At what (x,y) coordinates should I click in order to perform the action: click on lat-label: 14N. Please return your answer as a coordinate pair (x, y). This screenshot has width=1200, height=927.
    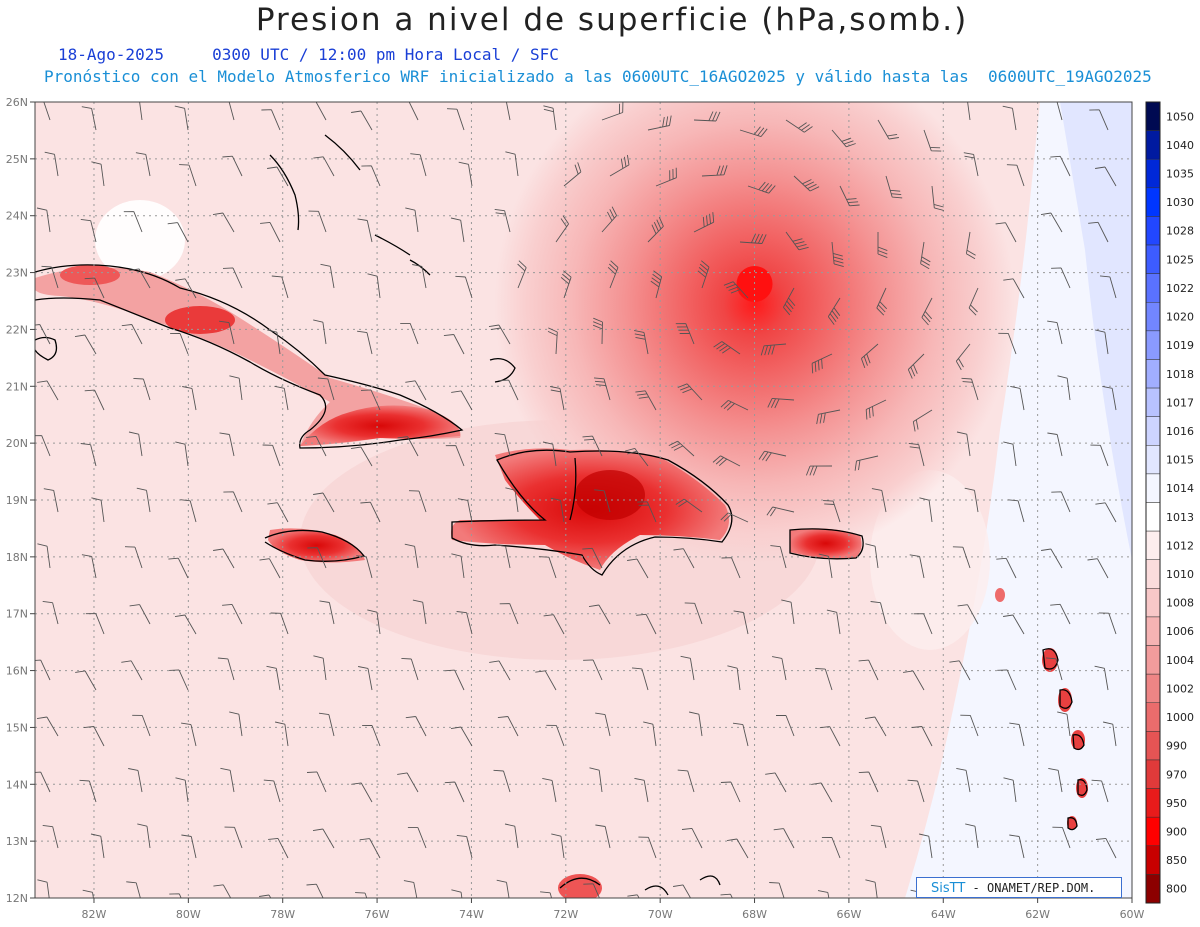
    Looking at the image, I should click on (17, 784).